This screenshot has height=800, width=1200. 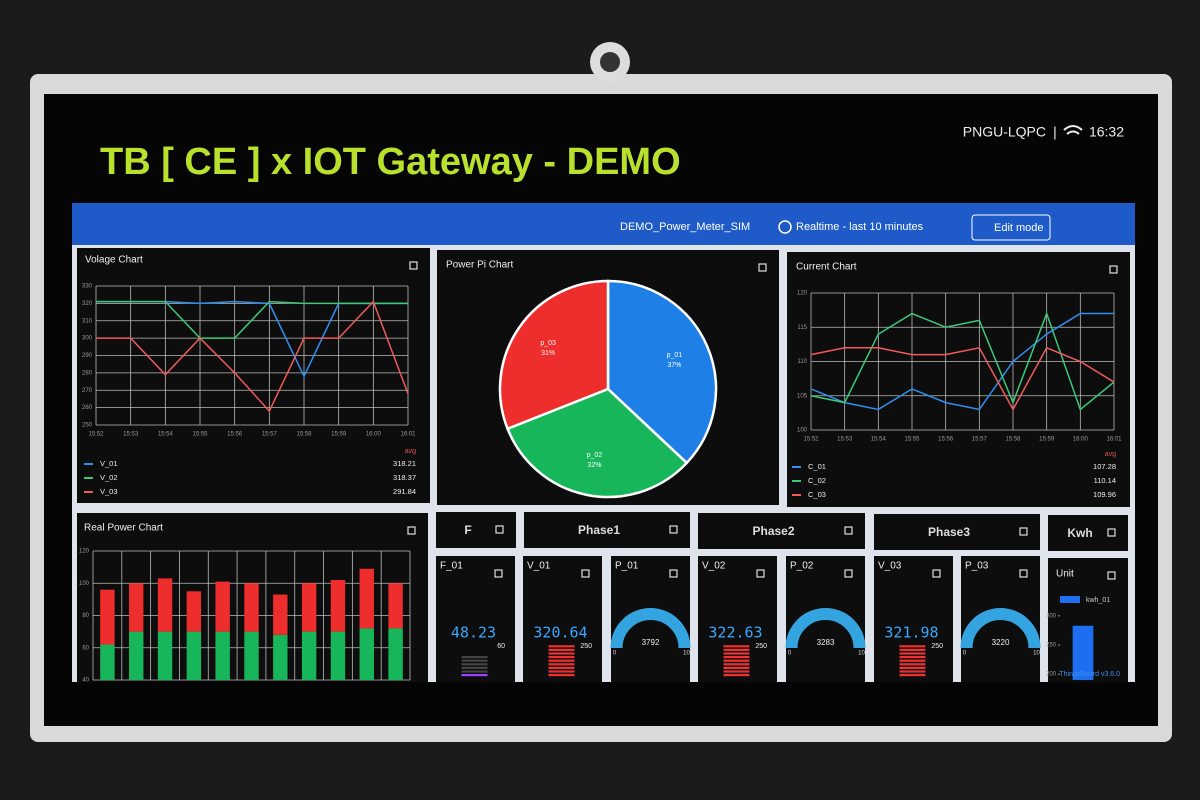 I want to click on x-tick-label: 15:59, so click(x=1047, y=440).